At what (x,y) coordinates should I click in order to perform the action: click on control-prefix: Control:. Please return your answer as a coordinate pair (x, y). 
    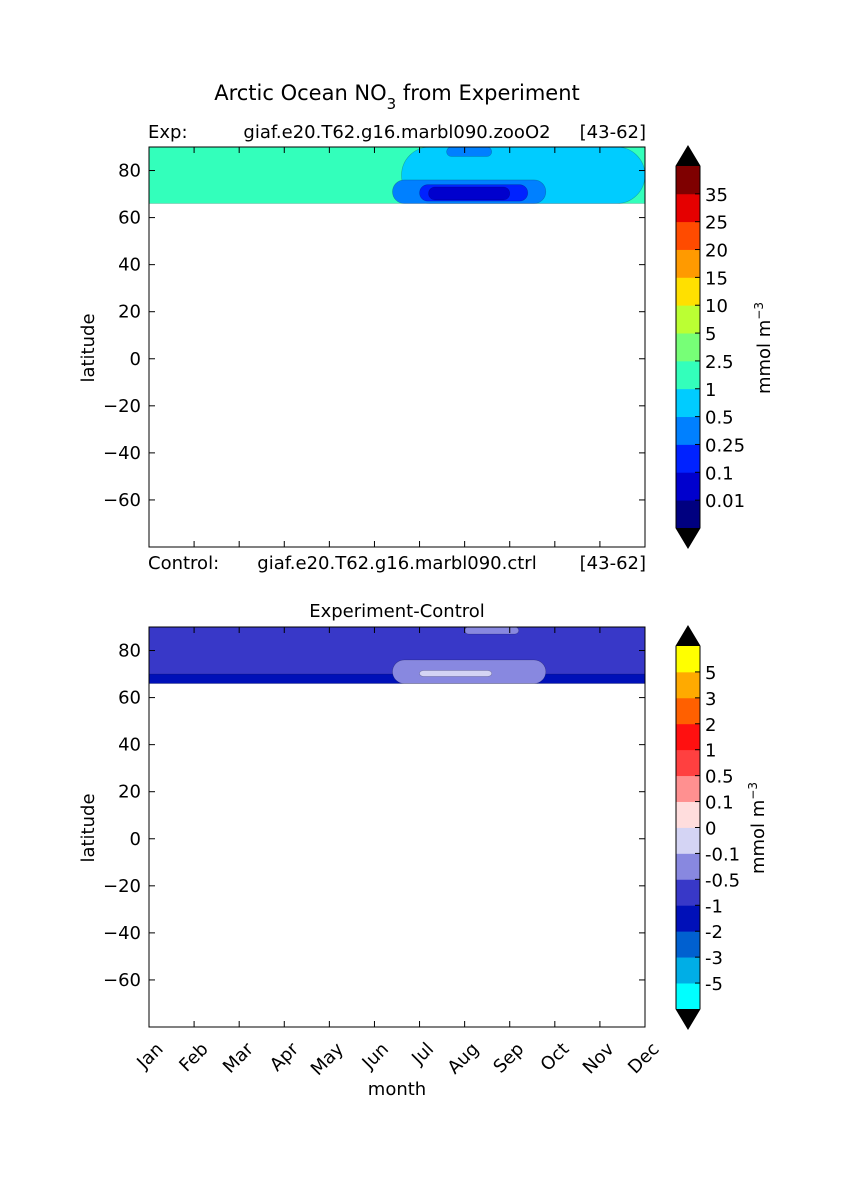
    Looking at the image, I should click on (183, 563).